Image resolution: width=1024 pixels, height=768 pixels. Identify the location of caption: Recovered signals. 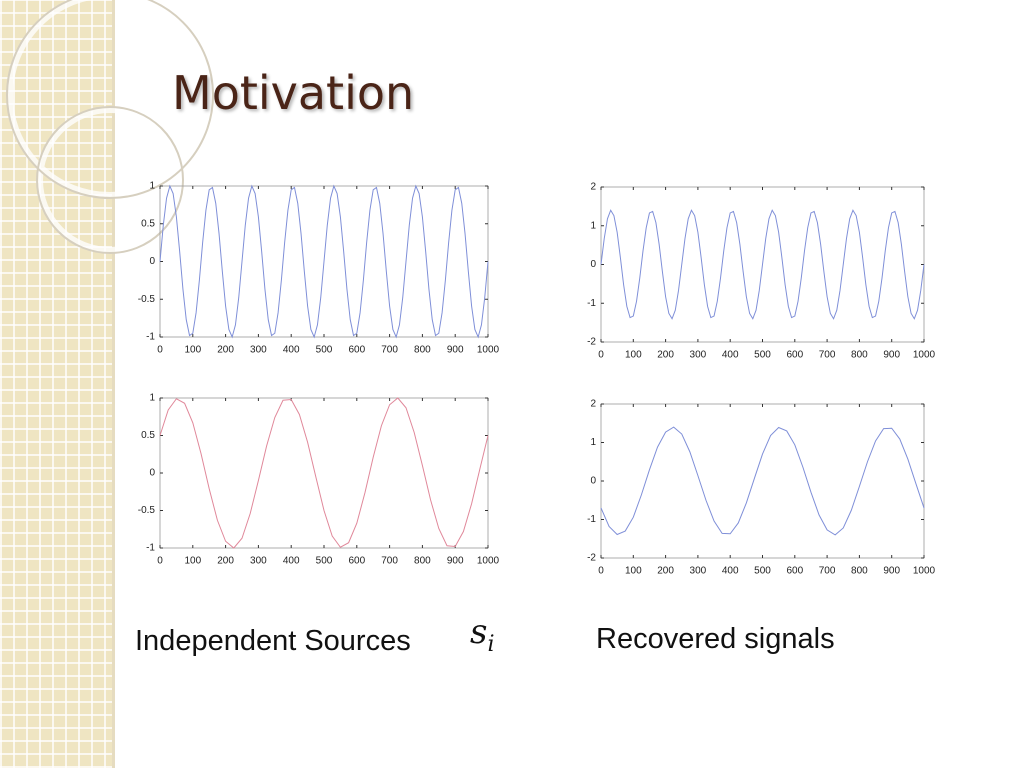
(715, 639).